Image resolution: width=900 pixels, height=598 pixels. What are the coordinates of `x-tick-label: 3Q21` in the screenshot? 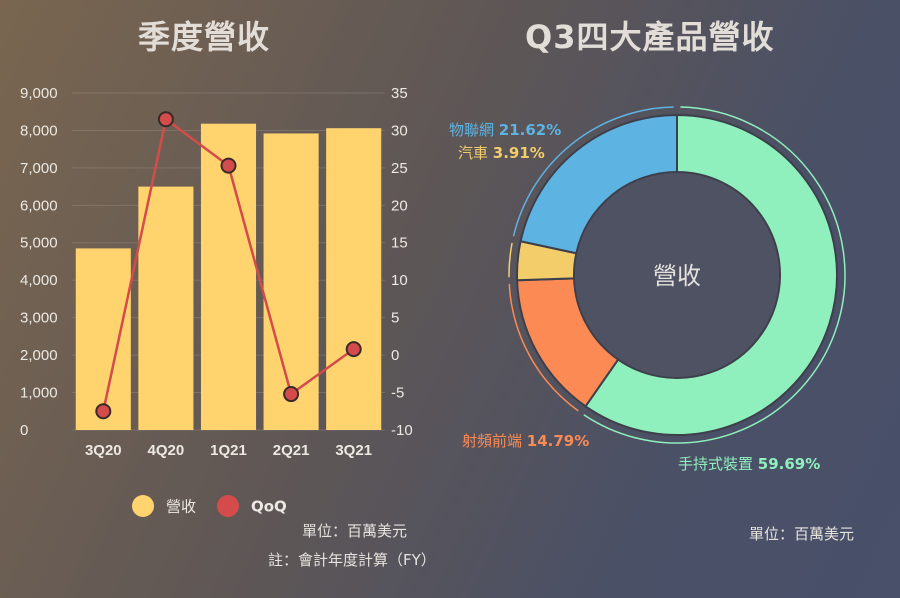 It's located at (353, 450).